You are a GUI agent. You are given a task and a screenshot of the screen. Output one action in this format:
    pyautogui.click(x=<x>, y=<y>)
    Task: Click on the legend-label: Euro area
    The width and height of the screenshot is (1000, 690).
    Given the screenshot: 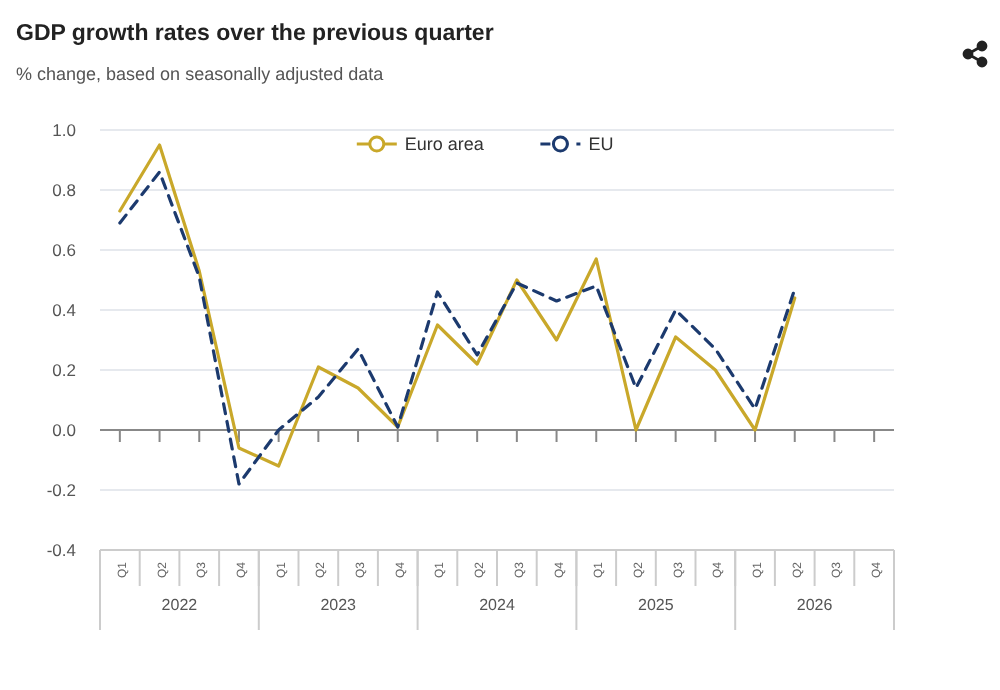 What is the action you would take?
    pyautogui.click(x=444, y=144)
    